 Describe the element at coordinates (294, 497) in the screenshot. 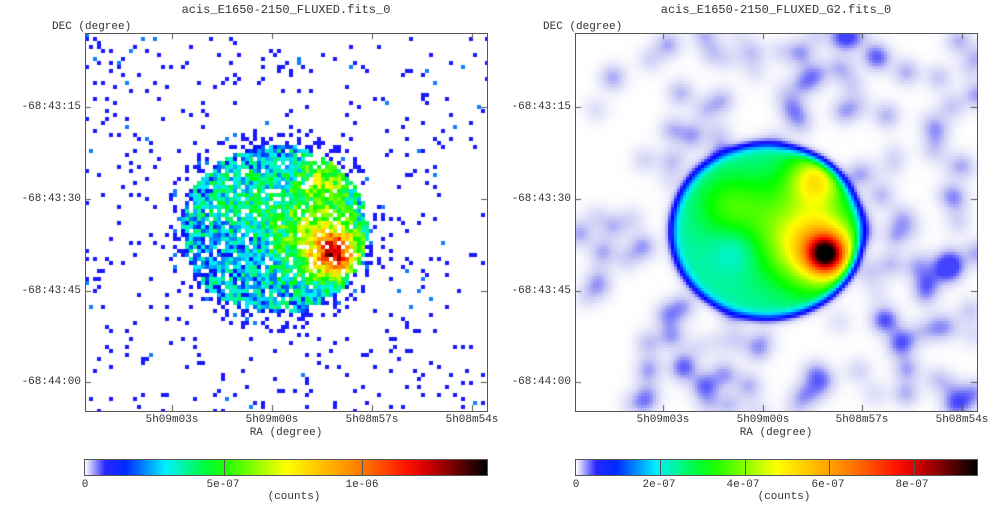

I see `left-colorbar-label: (counts)` at that location.